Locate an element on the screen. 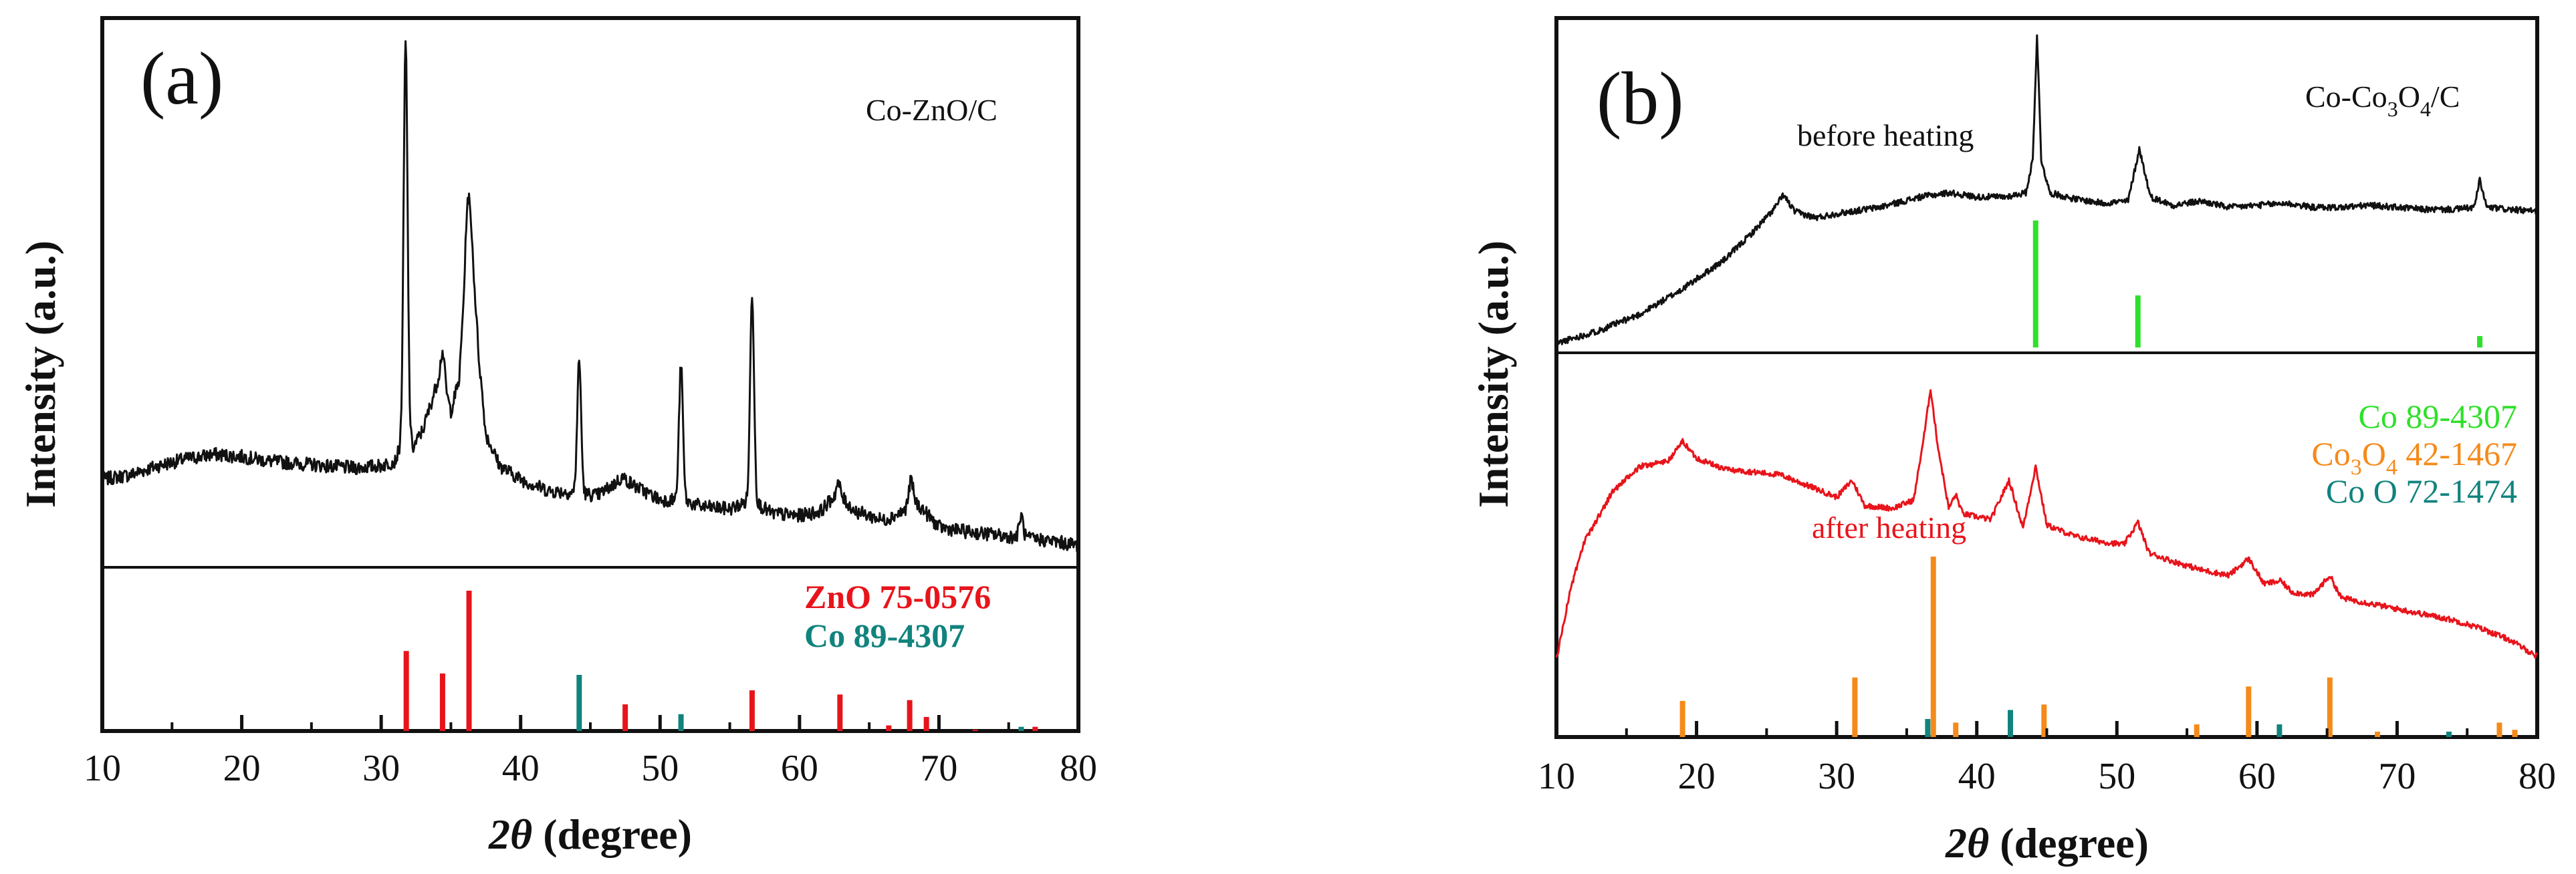 Image resolution: width=2576 pixels, height=874 pixels. panel-a-x-axis: 10 20 30 40 50 60 70 80 is located at coordinates (590, 752).